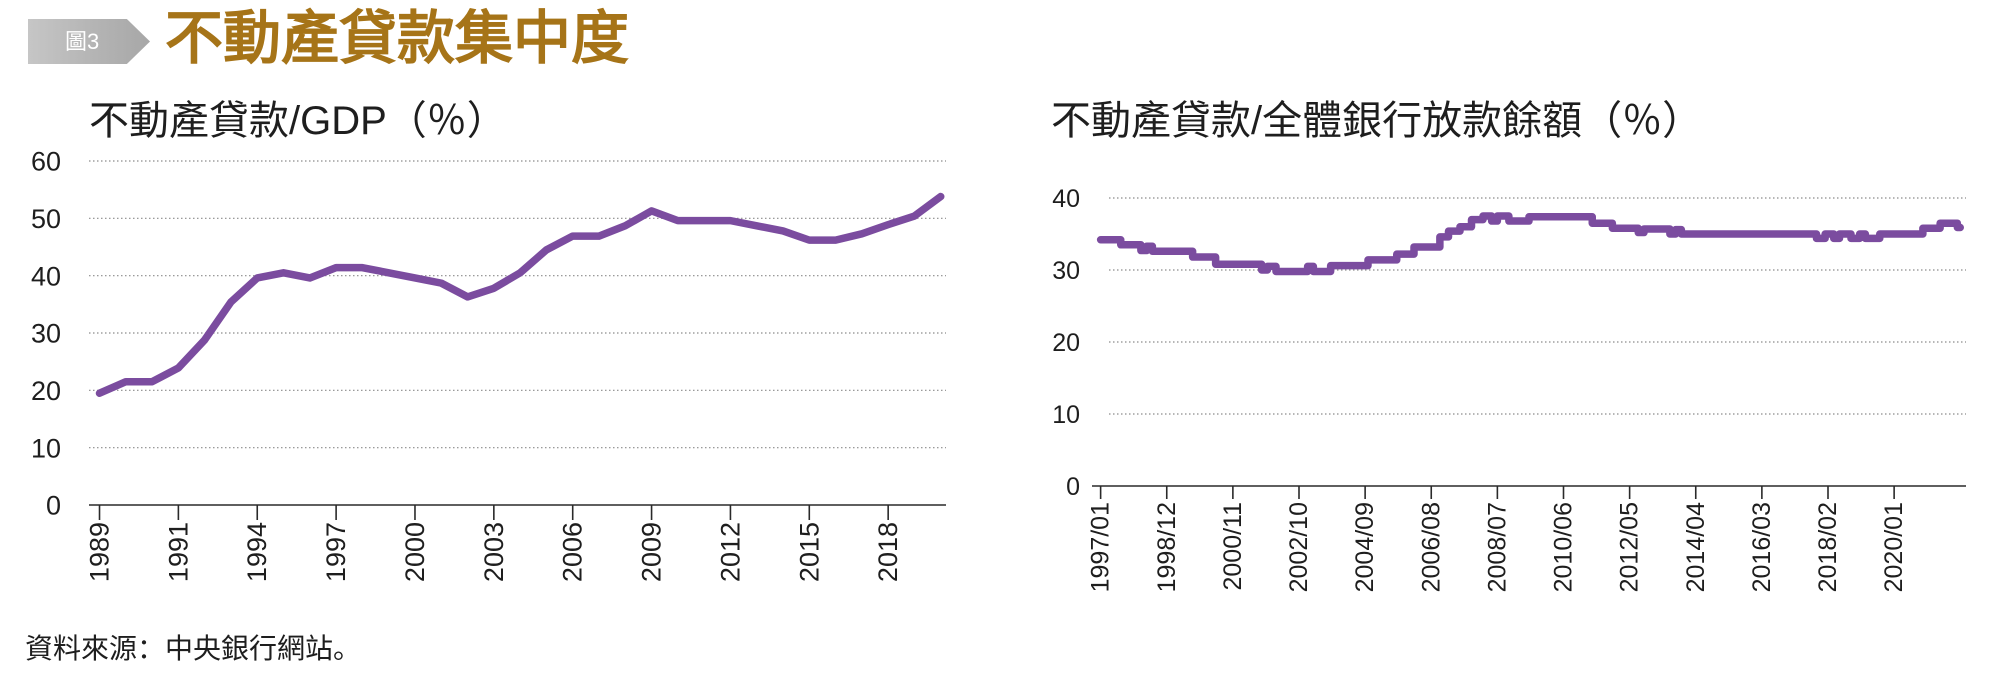 This screenshot has width=1991, height=697. I want to click on x-tick-label: 2018, so click(888, 552).